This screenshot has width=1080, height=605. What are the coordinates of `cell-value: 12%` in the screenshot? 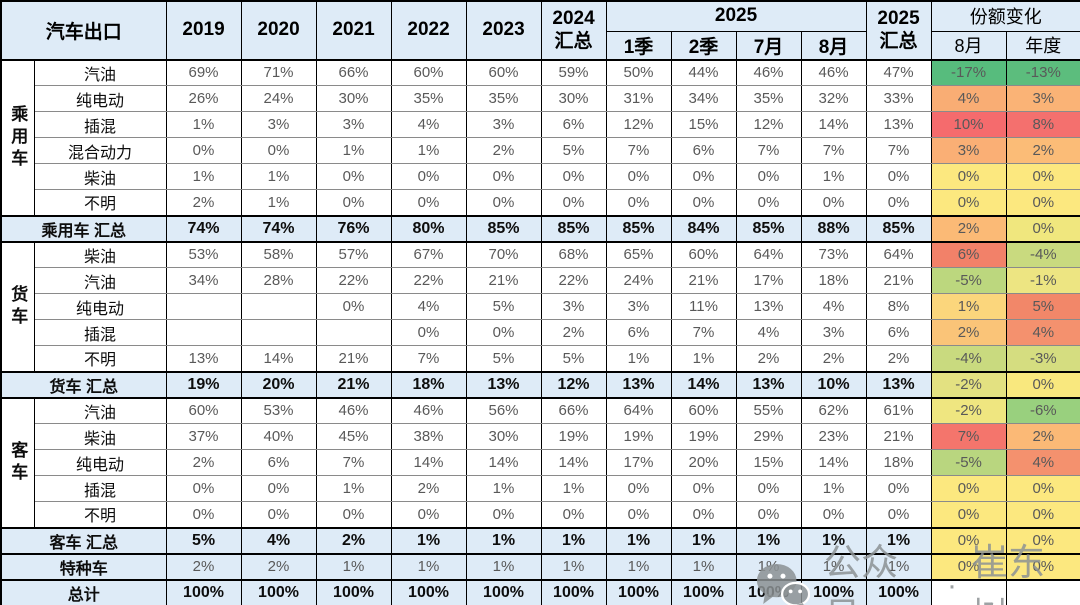 It's located at (638, 124).